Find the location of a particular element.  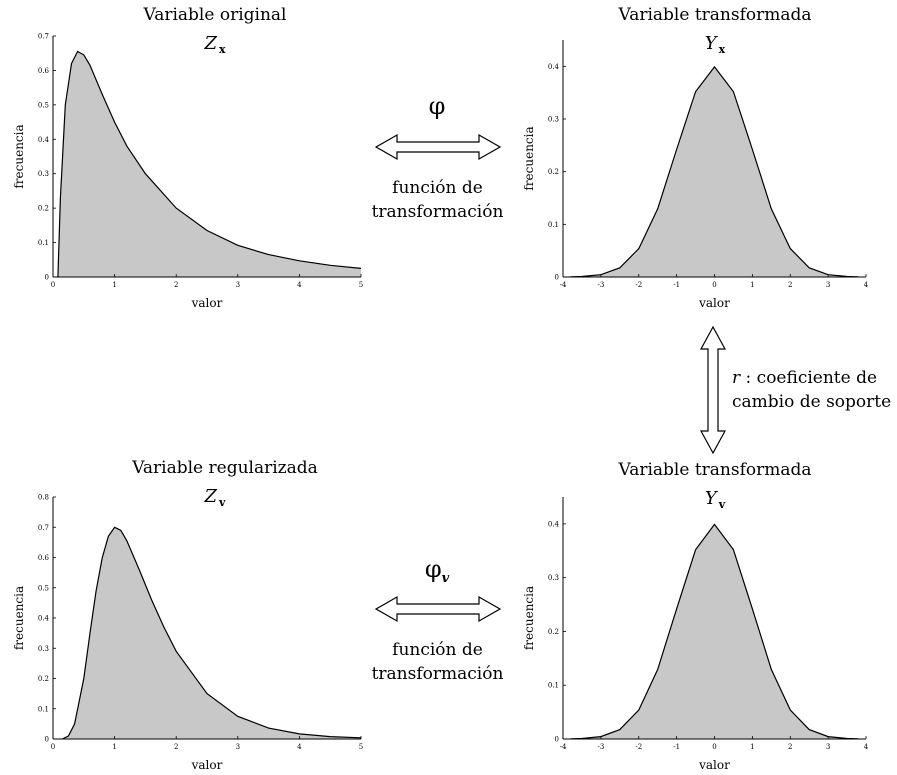

x-tick-label-tl: 4 is located at coordinates (299, 285).